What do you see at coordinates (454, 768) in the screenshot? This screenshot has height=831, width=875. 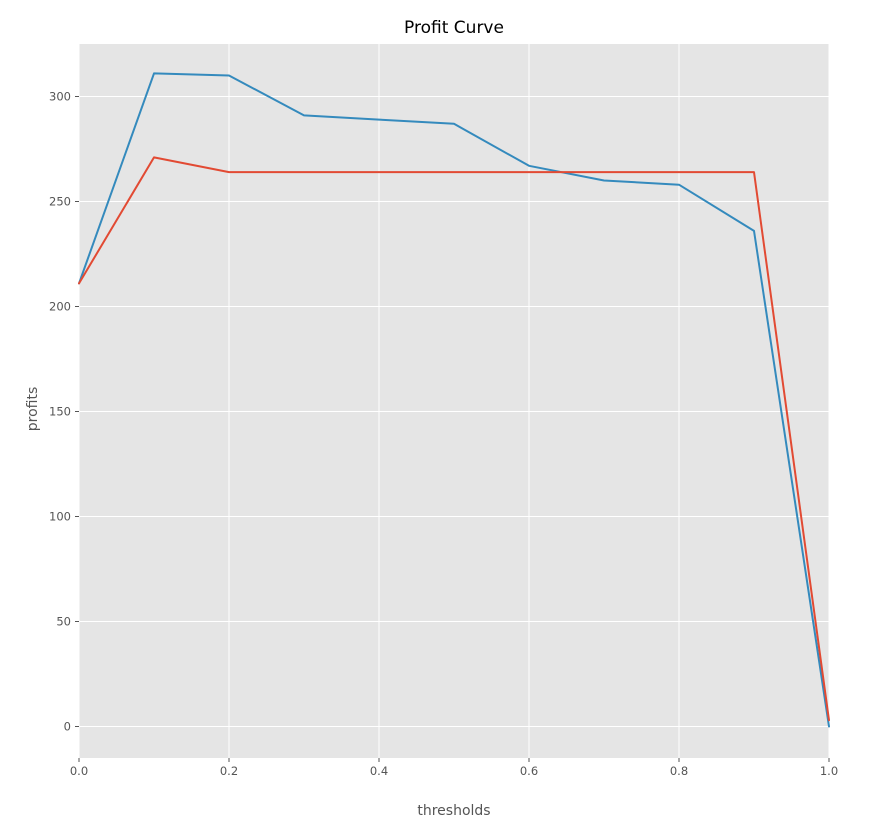 I see `x-tick-labels: 0.0 0.2 0.4 0.6 0.8 1.0` at bounding box center [454, 768].